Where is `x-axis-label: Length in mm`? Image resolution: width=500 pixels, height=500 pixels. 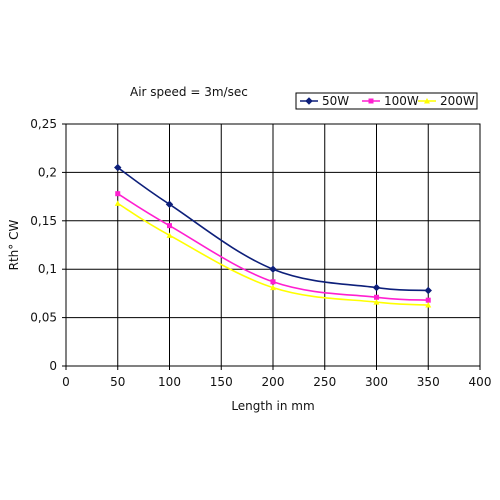 x-axis-label: Length in mm is located at coordinates (272, 406).